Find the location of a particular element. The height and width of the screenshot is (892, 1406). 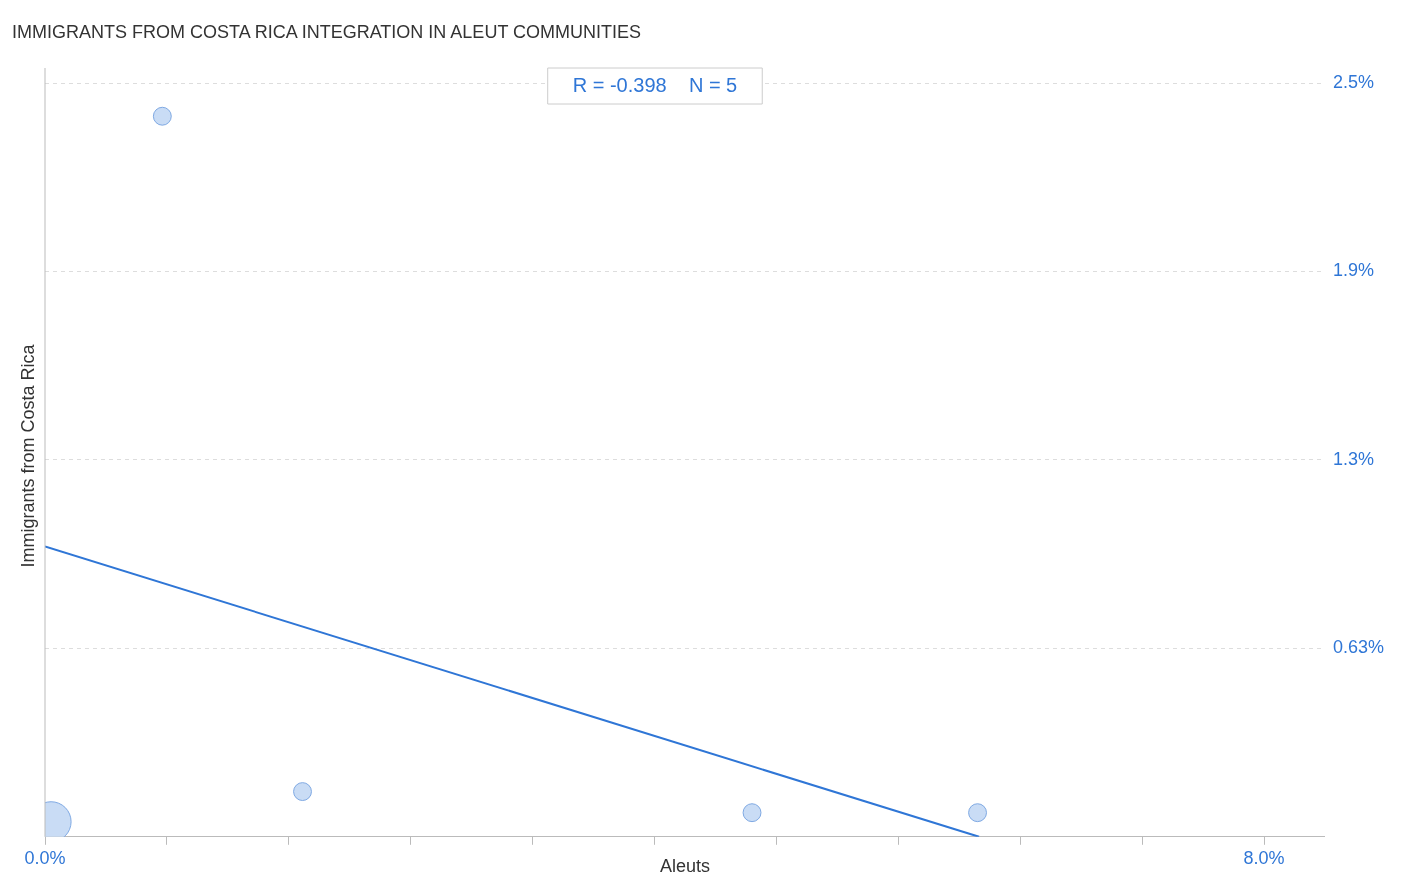

annotation: R = -0.398 N = 5 is located at coordinates (655, 84).